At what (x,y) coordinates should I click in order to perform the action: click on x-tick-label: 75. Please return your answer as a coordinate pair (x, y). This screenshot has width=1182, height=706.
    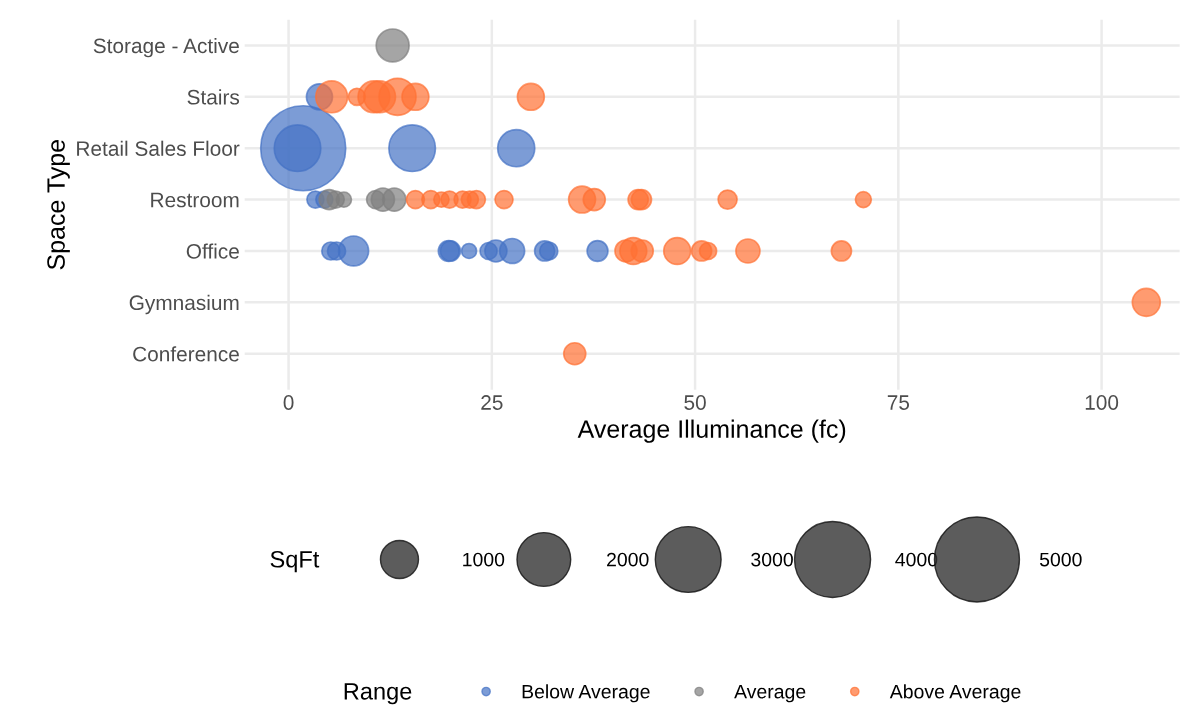
    Looking at the image, I should click on (898, 402).